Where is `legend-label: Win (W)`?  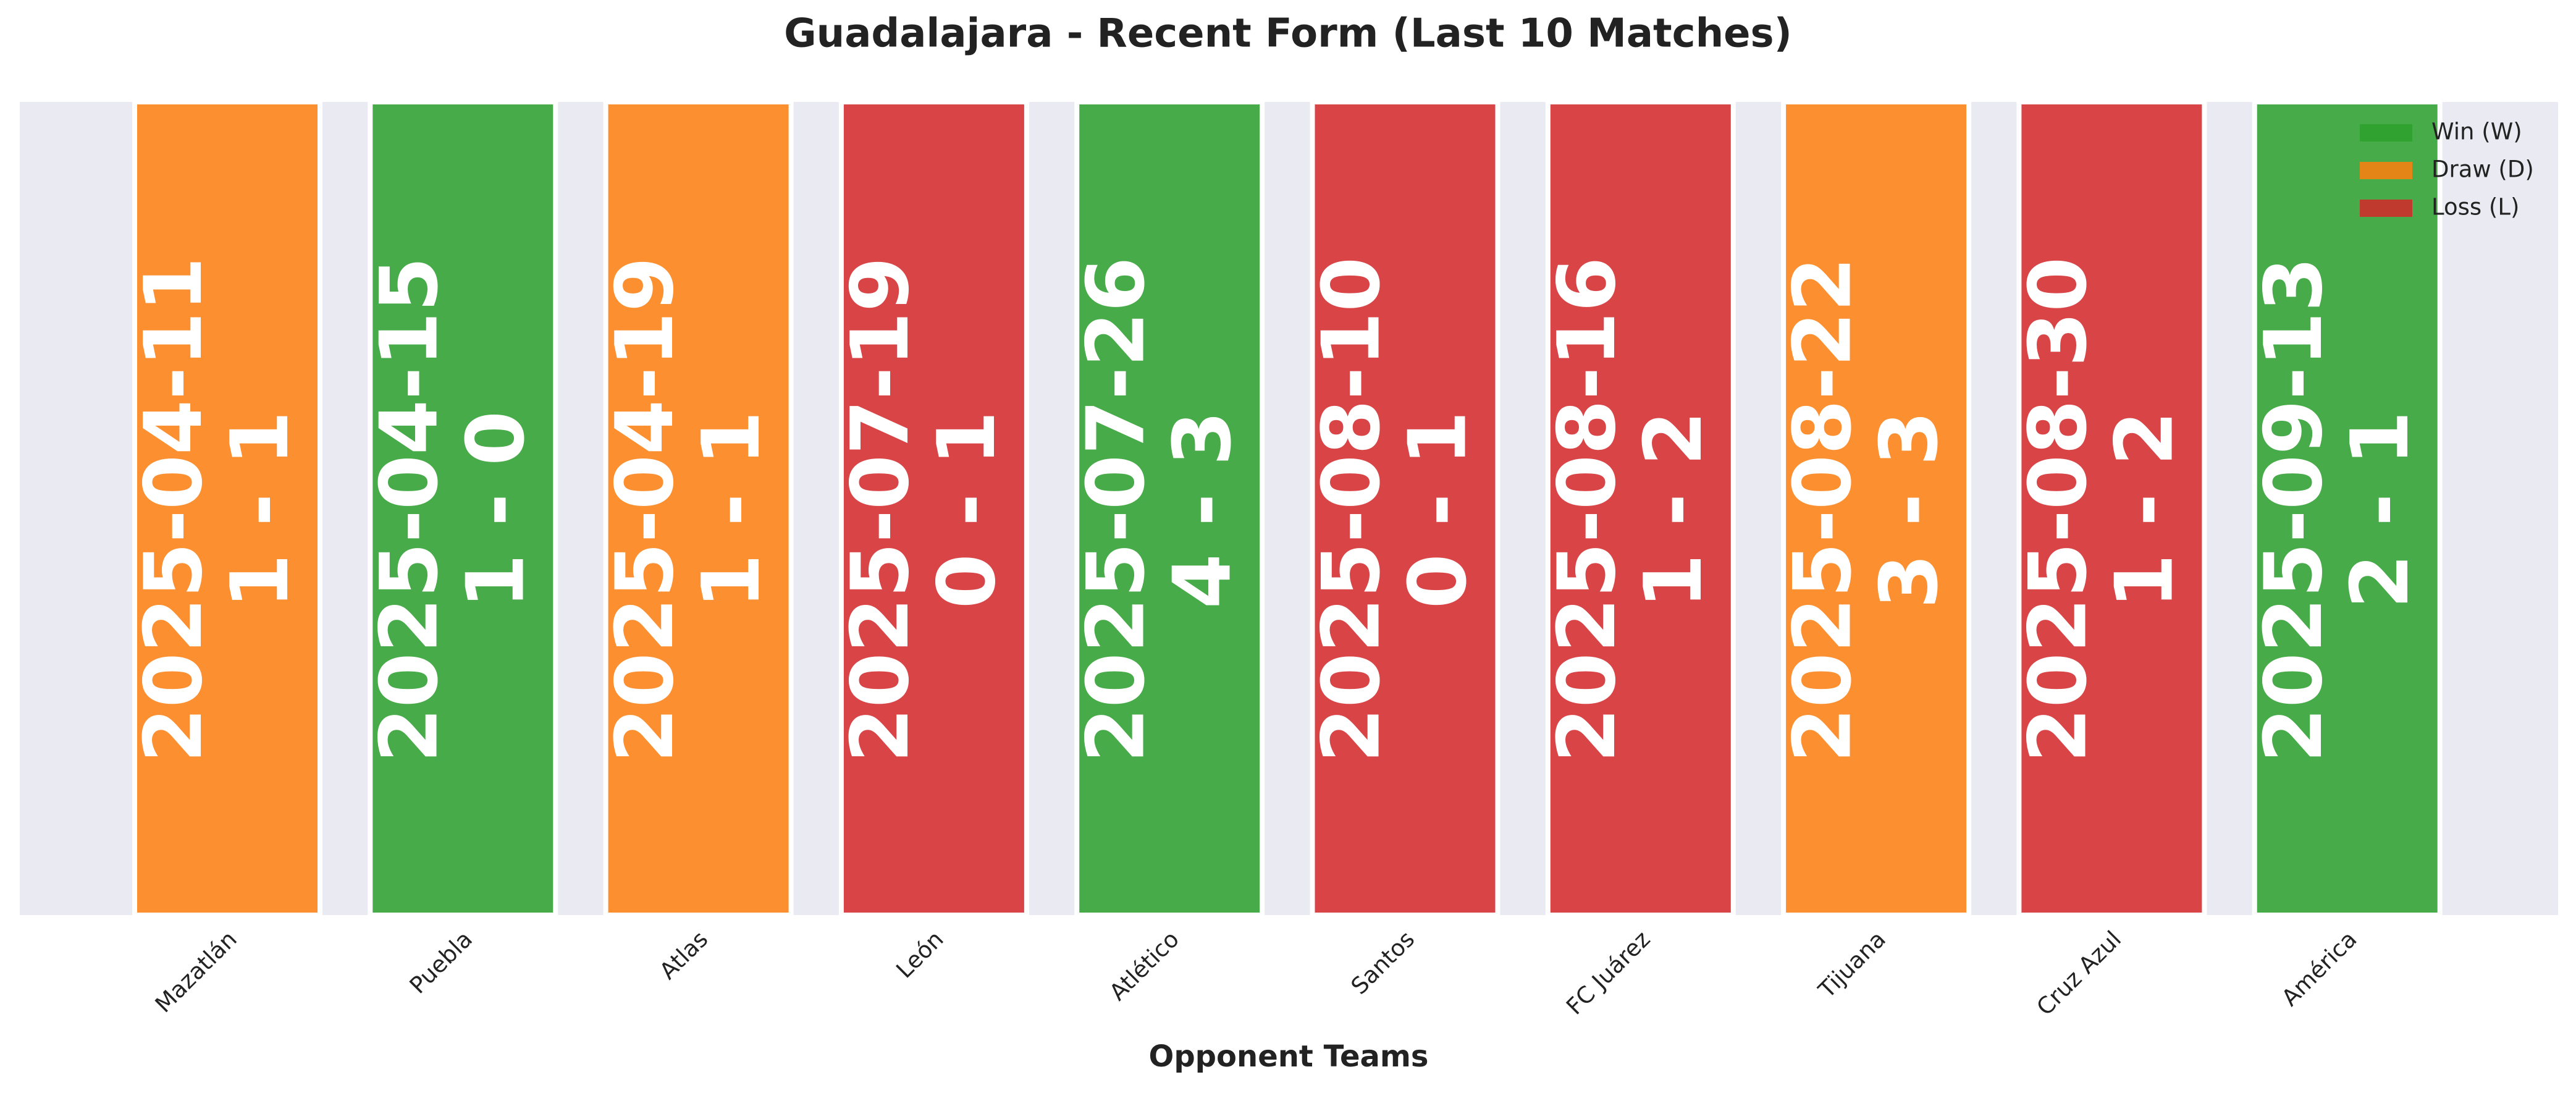 legend-label: Win (W) is located at coordinates (2476, 132).